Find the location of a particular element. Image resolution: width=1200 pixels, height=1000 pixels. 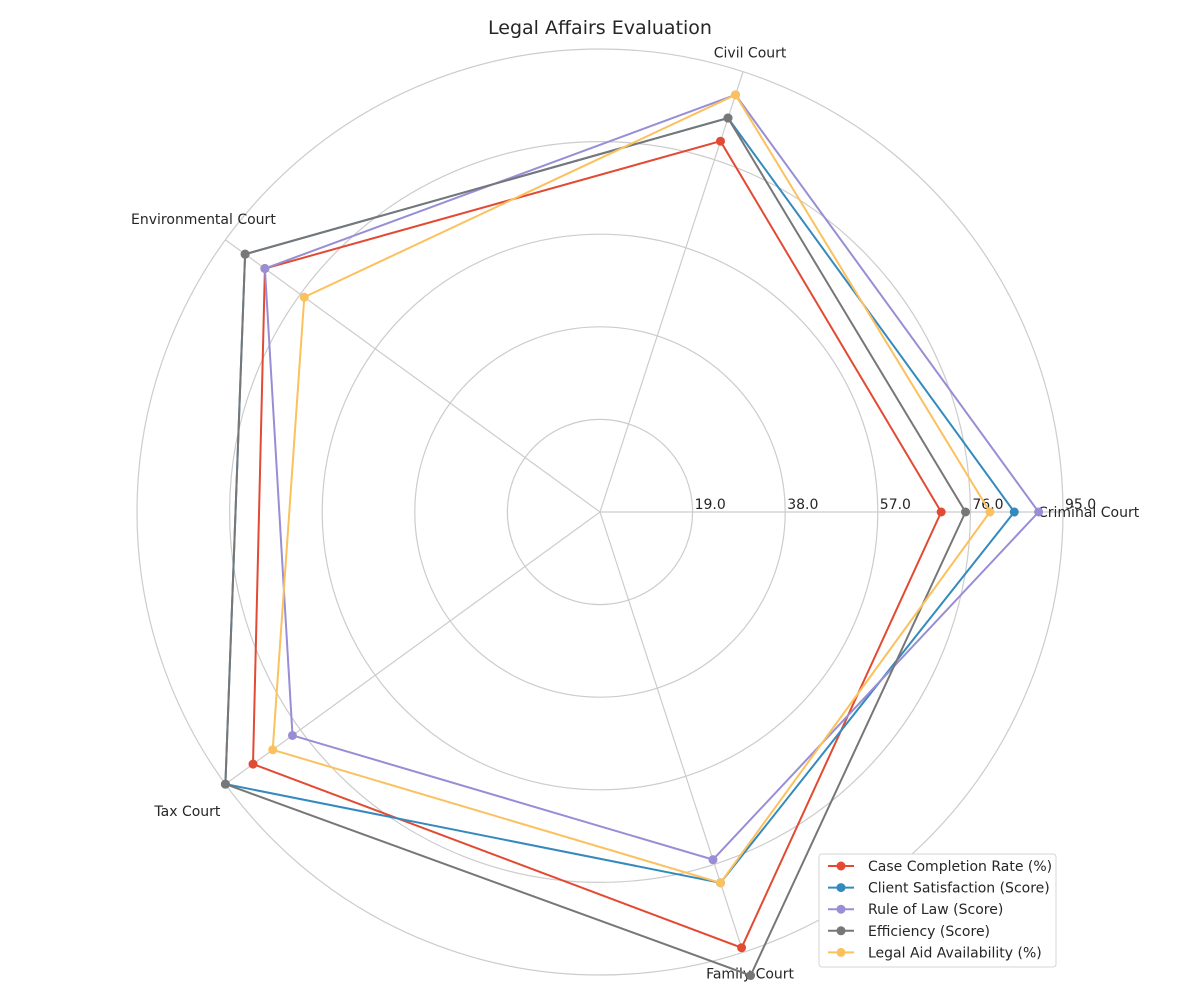

legend-label: Client Satisfaction (Score) is located at coordinates (959, 889).